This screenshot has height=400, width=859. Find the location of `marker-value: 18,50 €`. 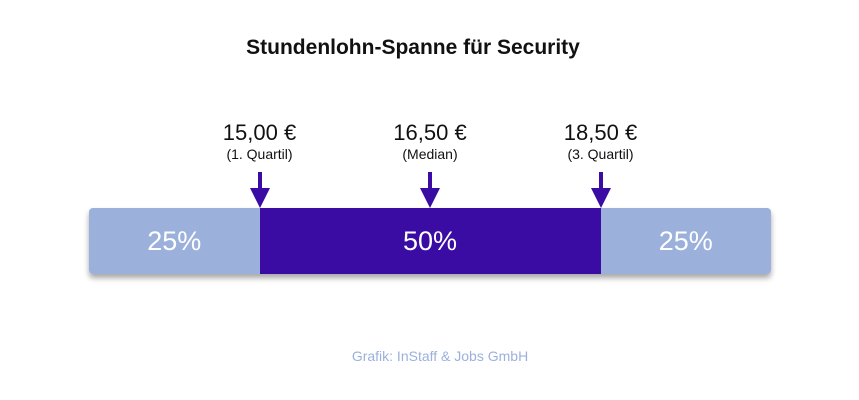

marker-value: 18,50 € is located at coordinates (600, 132).